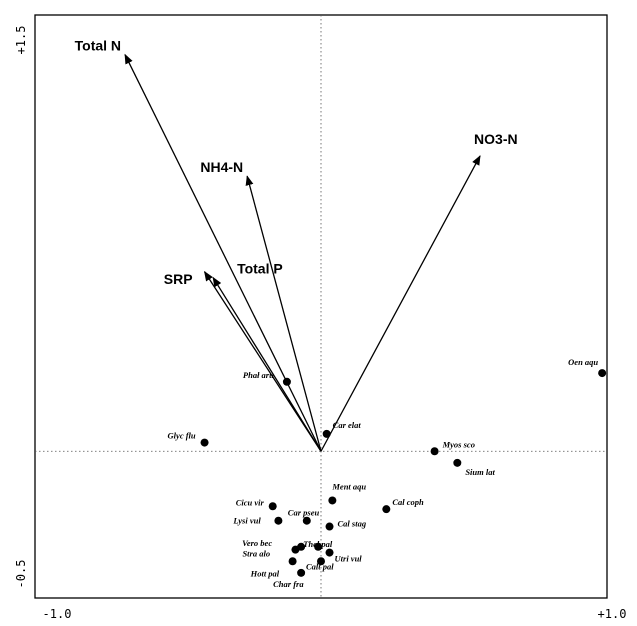 The height and width of the screenshot is (626, 637). I want to click on vector-label-total-p: Total P, so click(260, 269).